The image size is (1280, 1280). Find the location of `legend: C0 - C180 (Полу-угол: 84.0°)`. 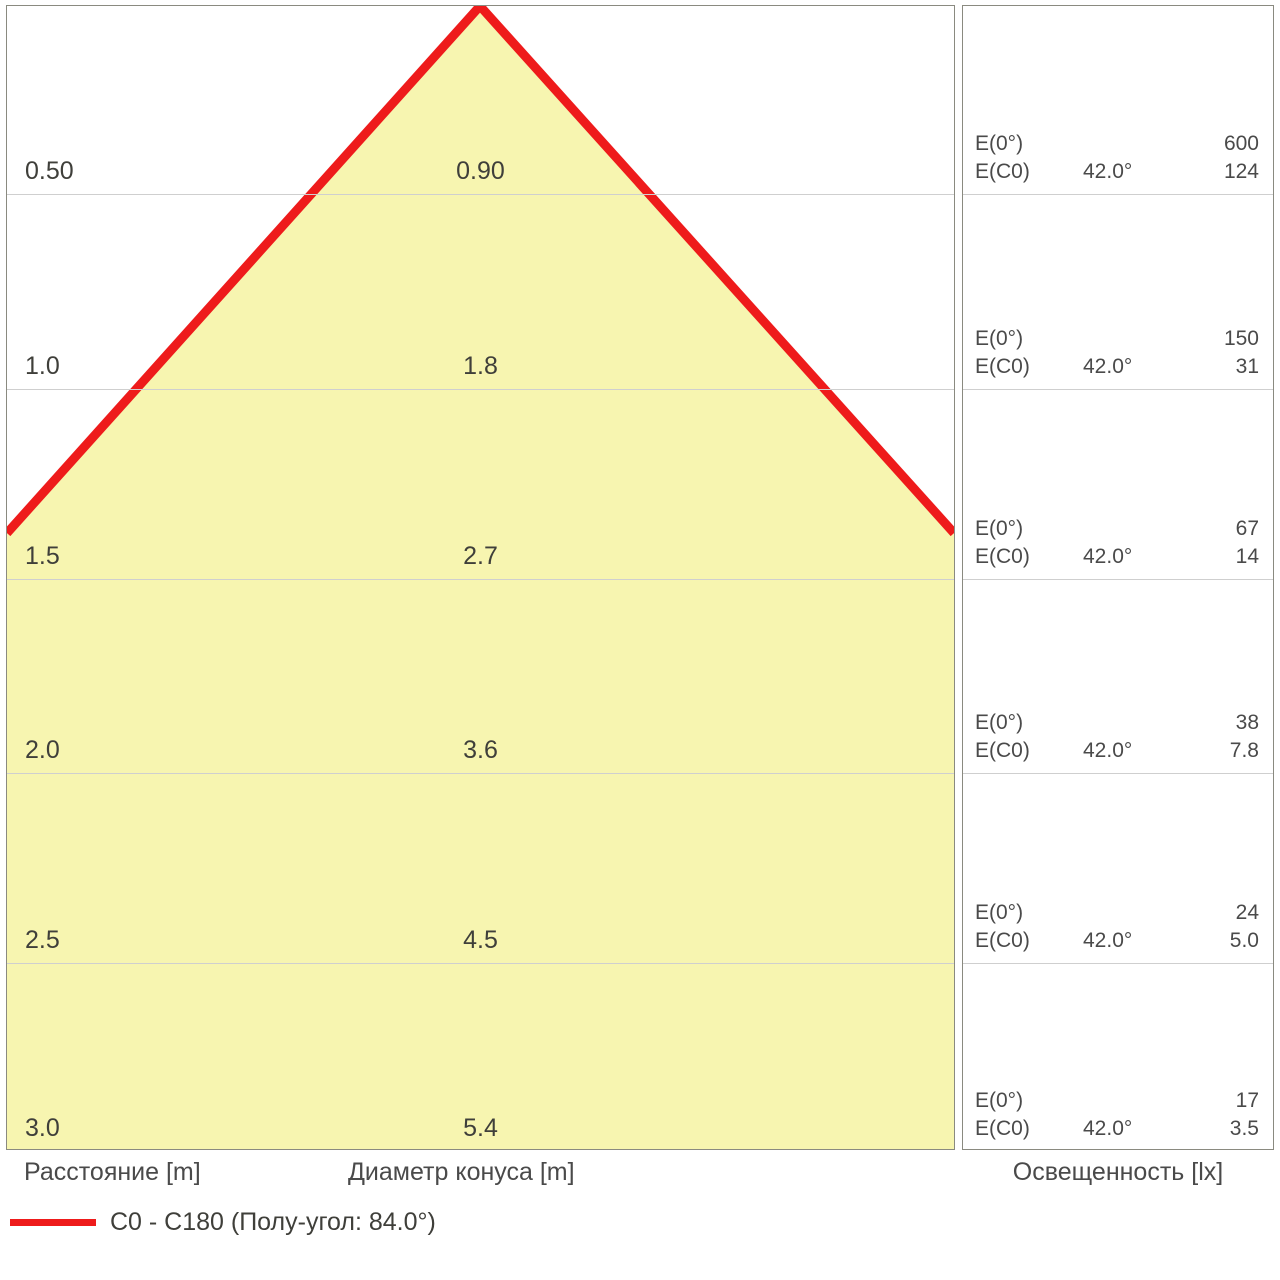

legend: C0 - C180 (Полу-угол: 84.0°) is located at coordinates (223, 1222).